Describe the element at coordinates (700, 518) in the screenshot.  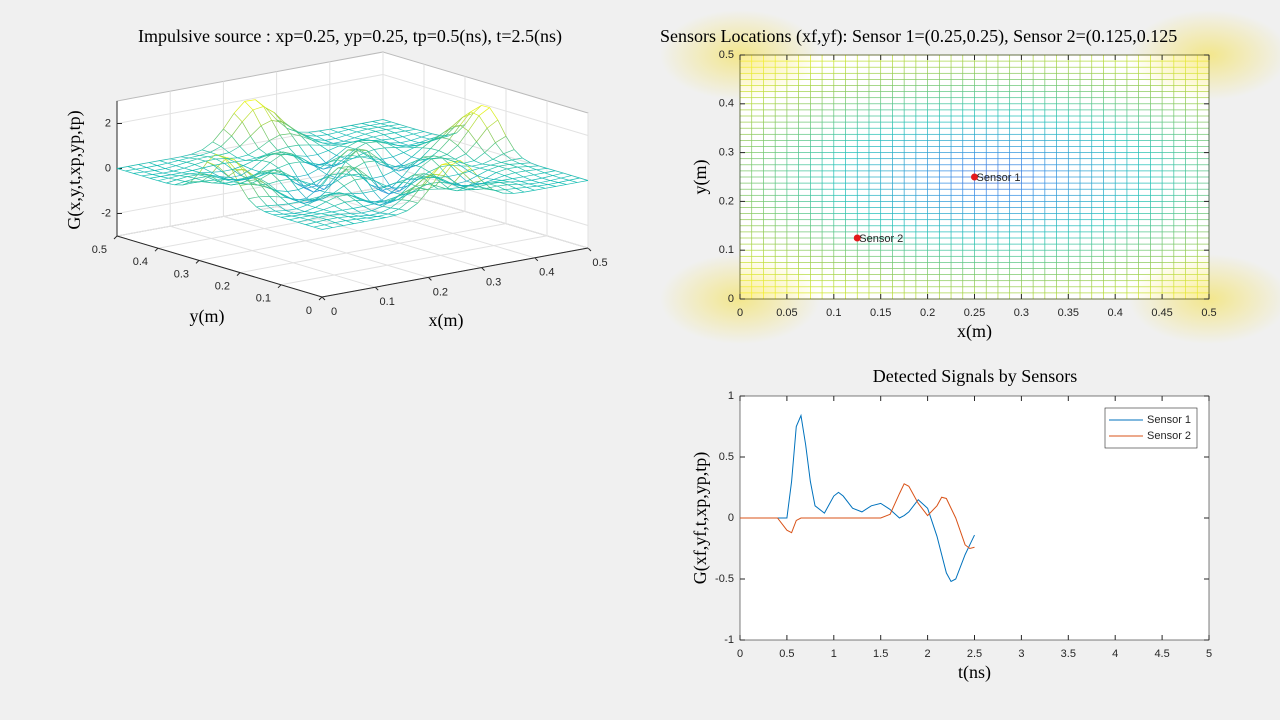
I see `y-axis-label: G(xf,yf,t,xp,yp,tp)` at that location.